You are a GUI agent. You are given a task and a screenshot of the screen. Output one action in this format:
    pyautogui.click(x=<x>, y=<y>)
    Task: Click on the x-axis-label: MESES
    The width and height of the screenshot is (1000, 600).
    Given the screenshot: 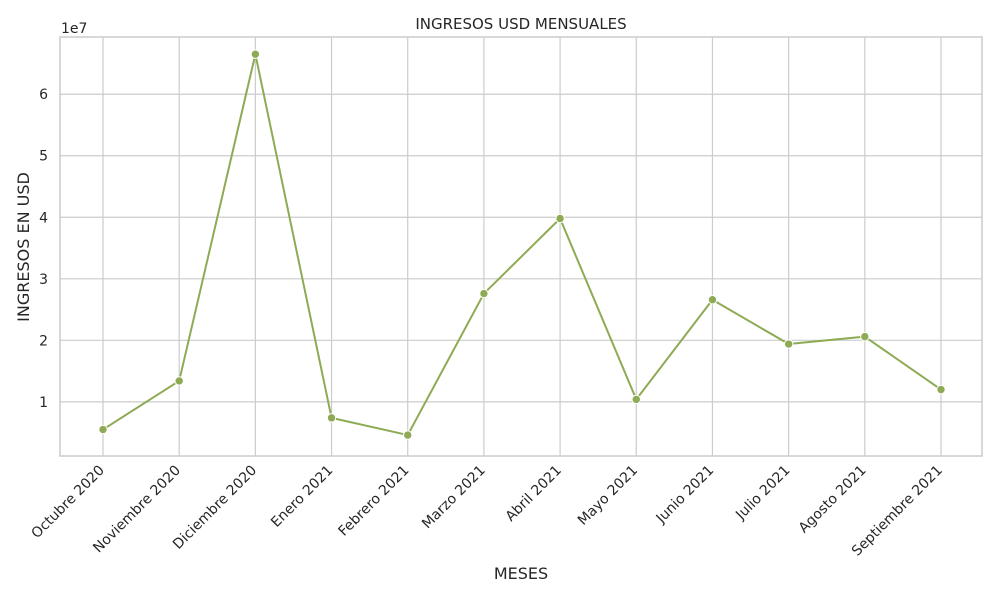 What is the action you would take?
    pyautogui.click(x=521, y=573)
    